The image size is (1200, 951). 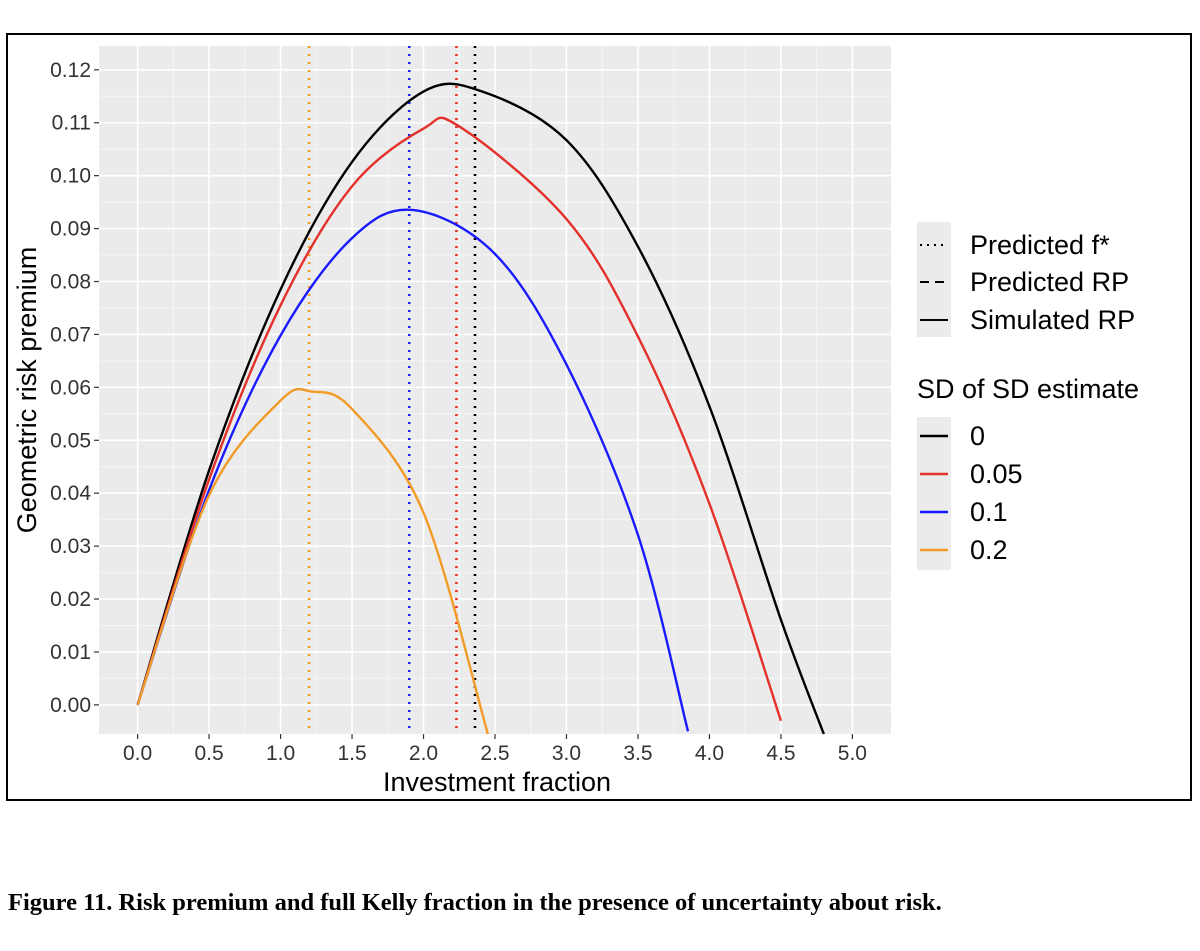 I want to click on y-tick-label: 0.05, so click(x=70, y=440).